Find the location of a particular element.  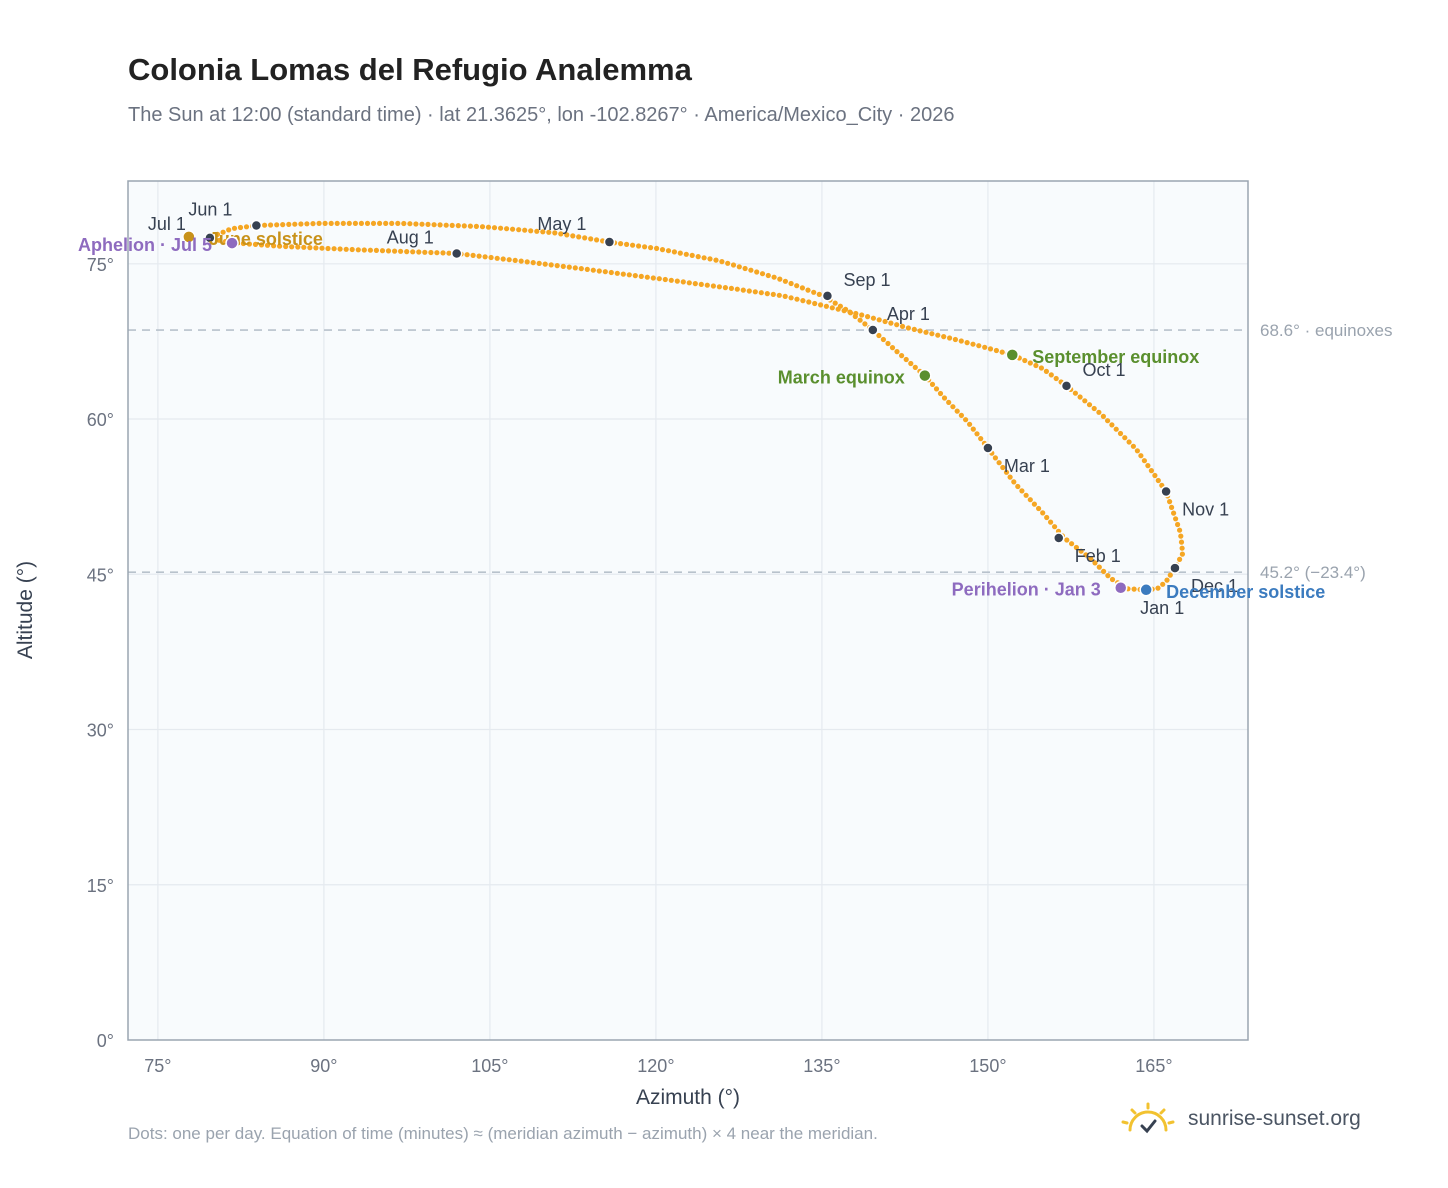

month-dot is located at coordinates (827, 296).